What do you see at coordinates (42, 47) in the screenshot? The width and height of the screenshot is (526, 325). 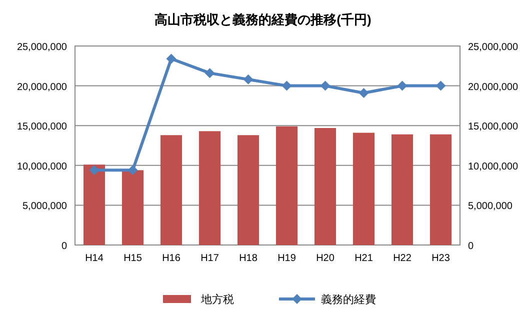 I see `y-tick-label: 25,000,000` at bounding box center [42, 47].